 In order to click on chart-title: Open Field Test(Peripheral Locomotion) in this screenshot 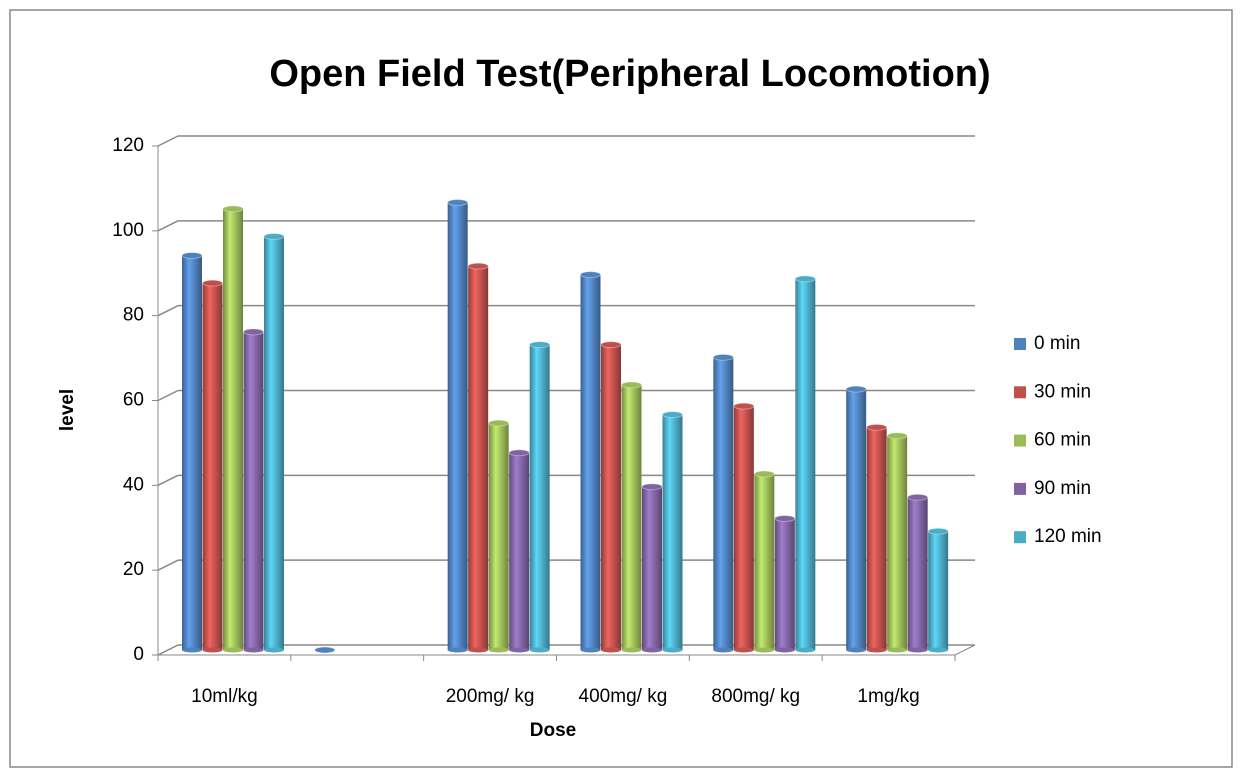, I will do `click(629, 74)`.